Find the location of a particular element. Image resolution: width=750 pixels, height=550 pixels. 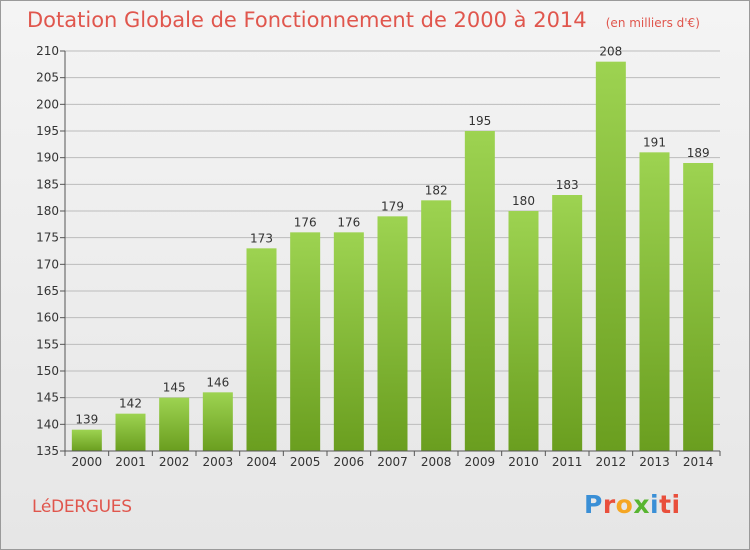

x-tick-label: 2006 is located at coordinates (349, 462).